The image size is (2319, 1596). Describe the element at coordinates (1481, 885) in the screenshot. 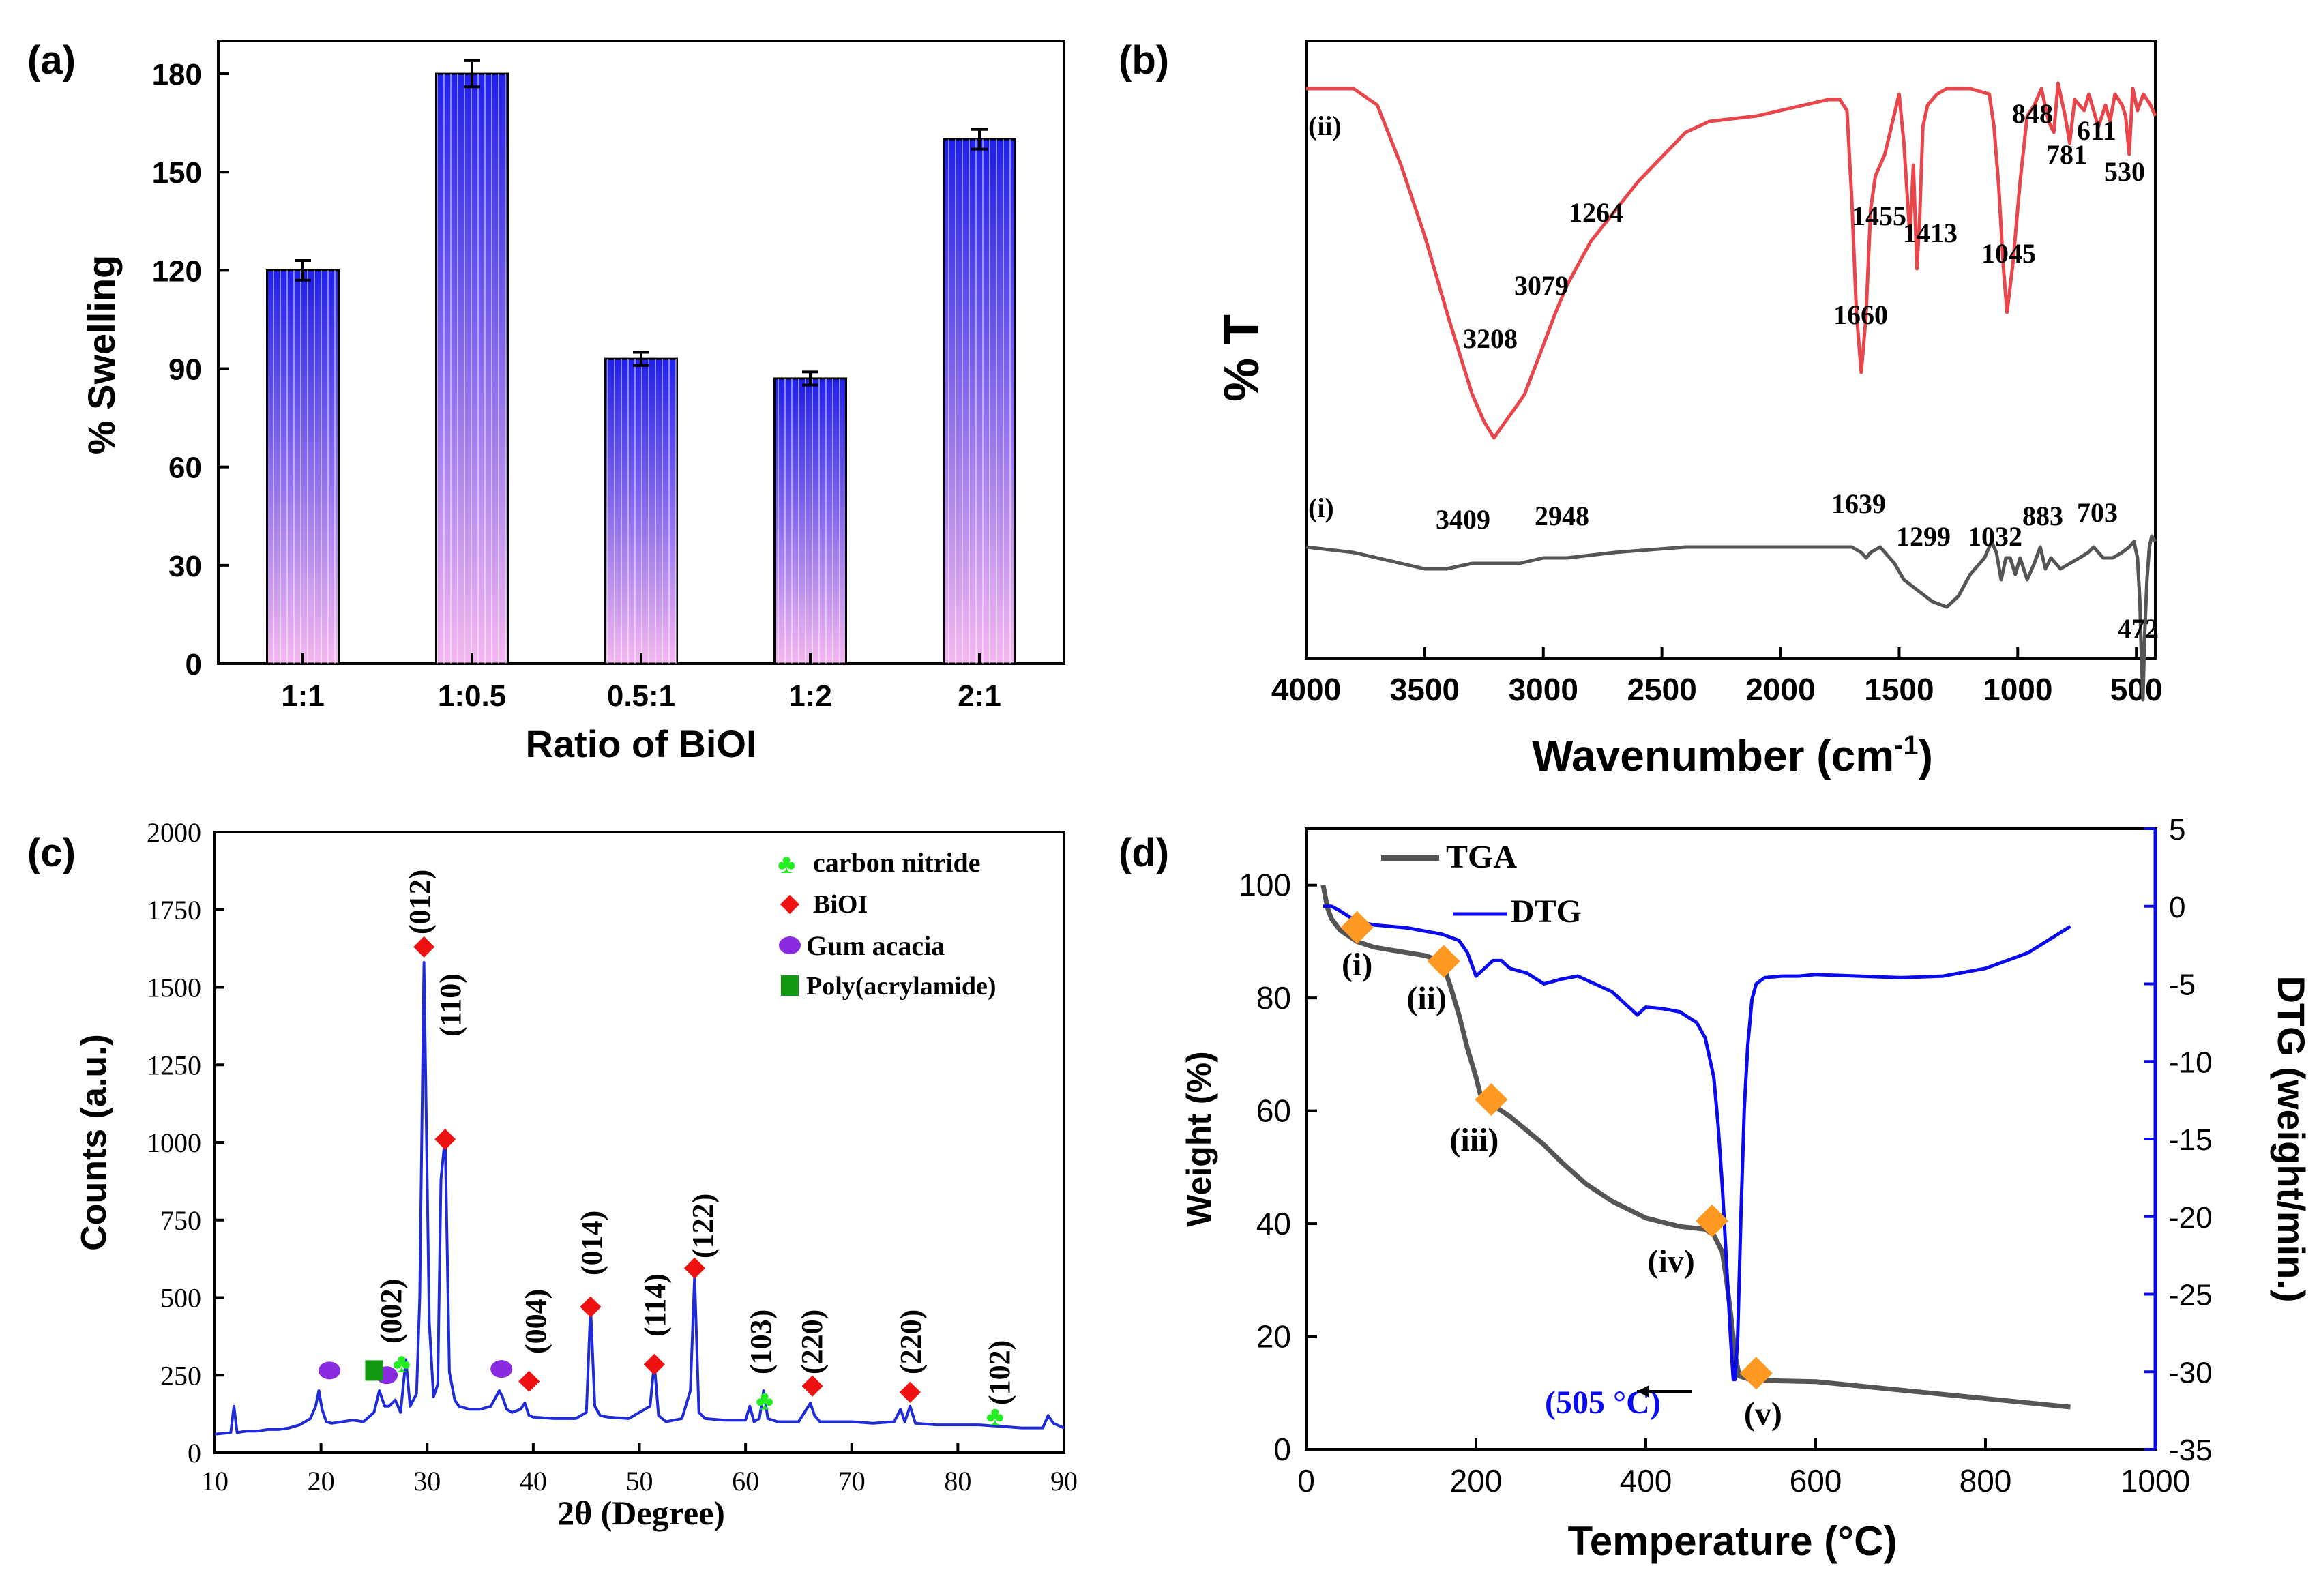

I see `panel-d-legend: TGA DTG` at that location.